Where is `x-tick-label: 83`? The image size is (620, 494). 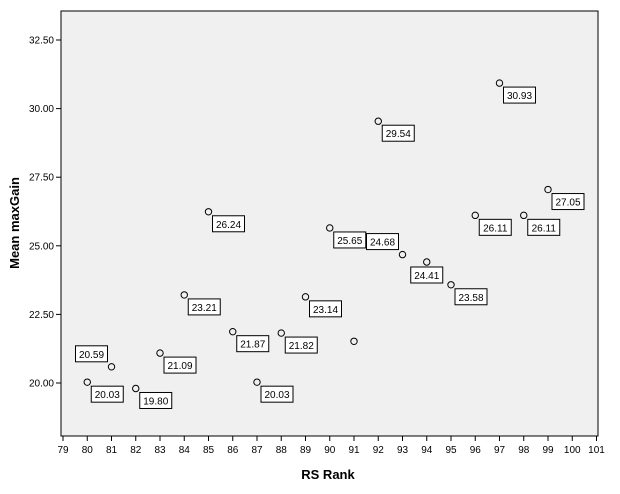
x-tick-label: 83 is located at coordinates (160, 450).